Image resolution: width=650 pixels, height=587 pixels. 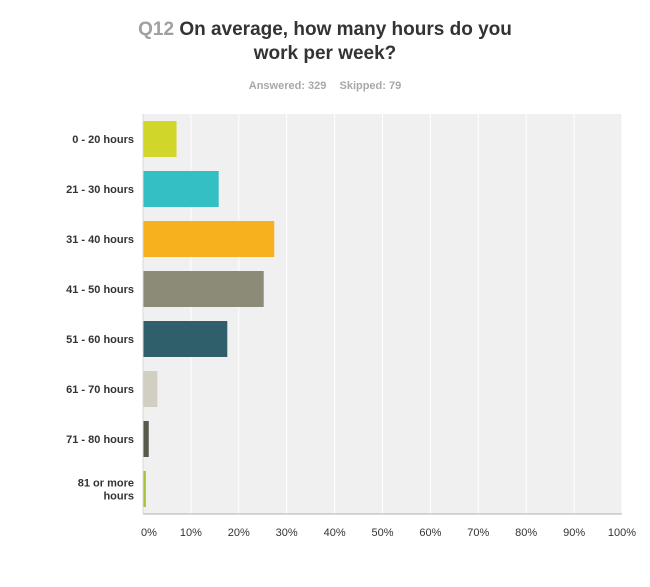 I want to click on x-tick-label: 10%, so click(x=191, y=533).